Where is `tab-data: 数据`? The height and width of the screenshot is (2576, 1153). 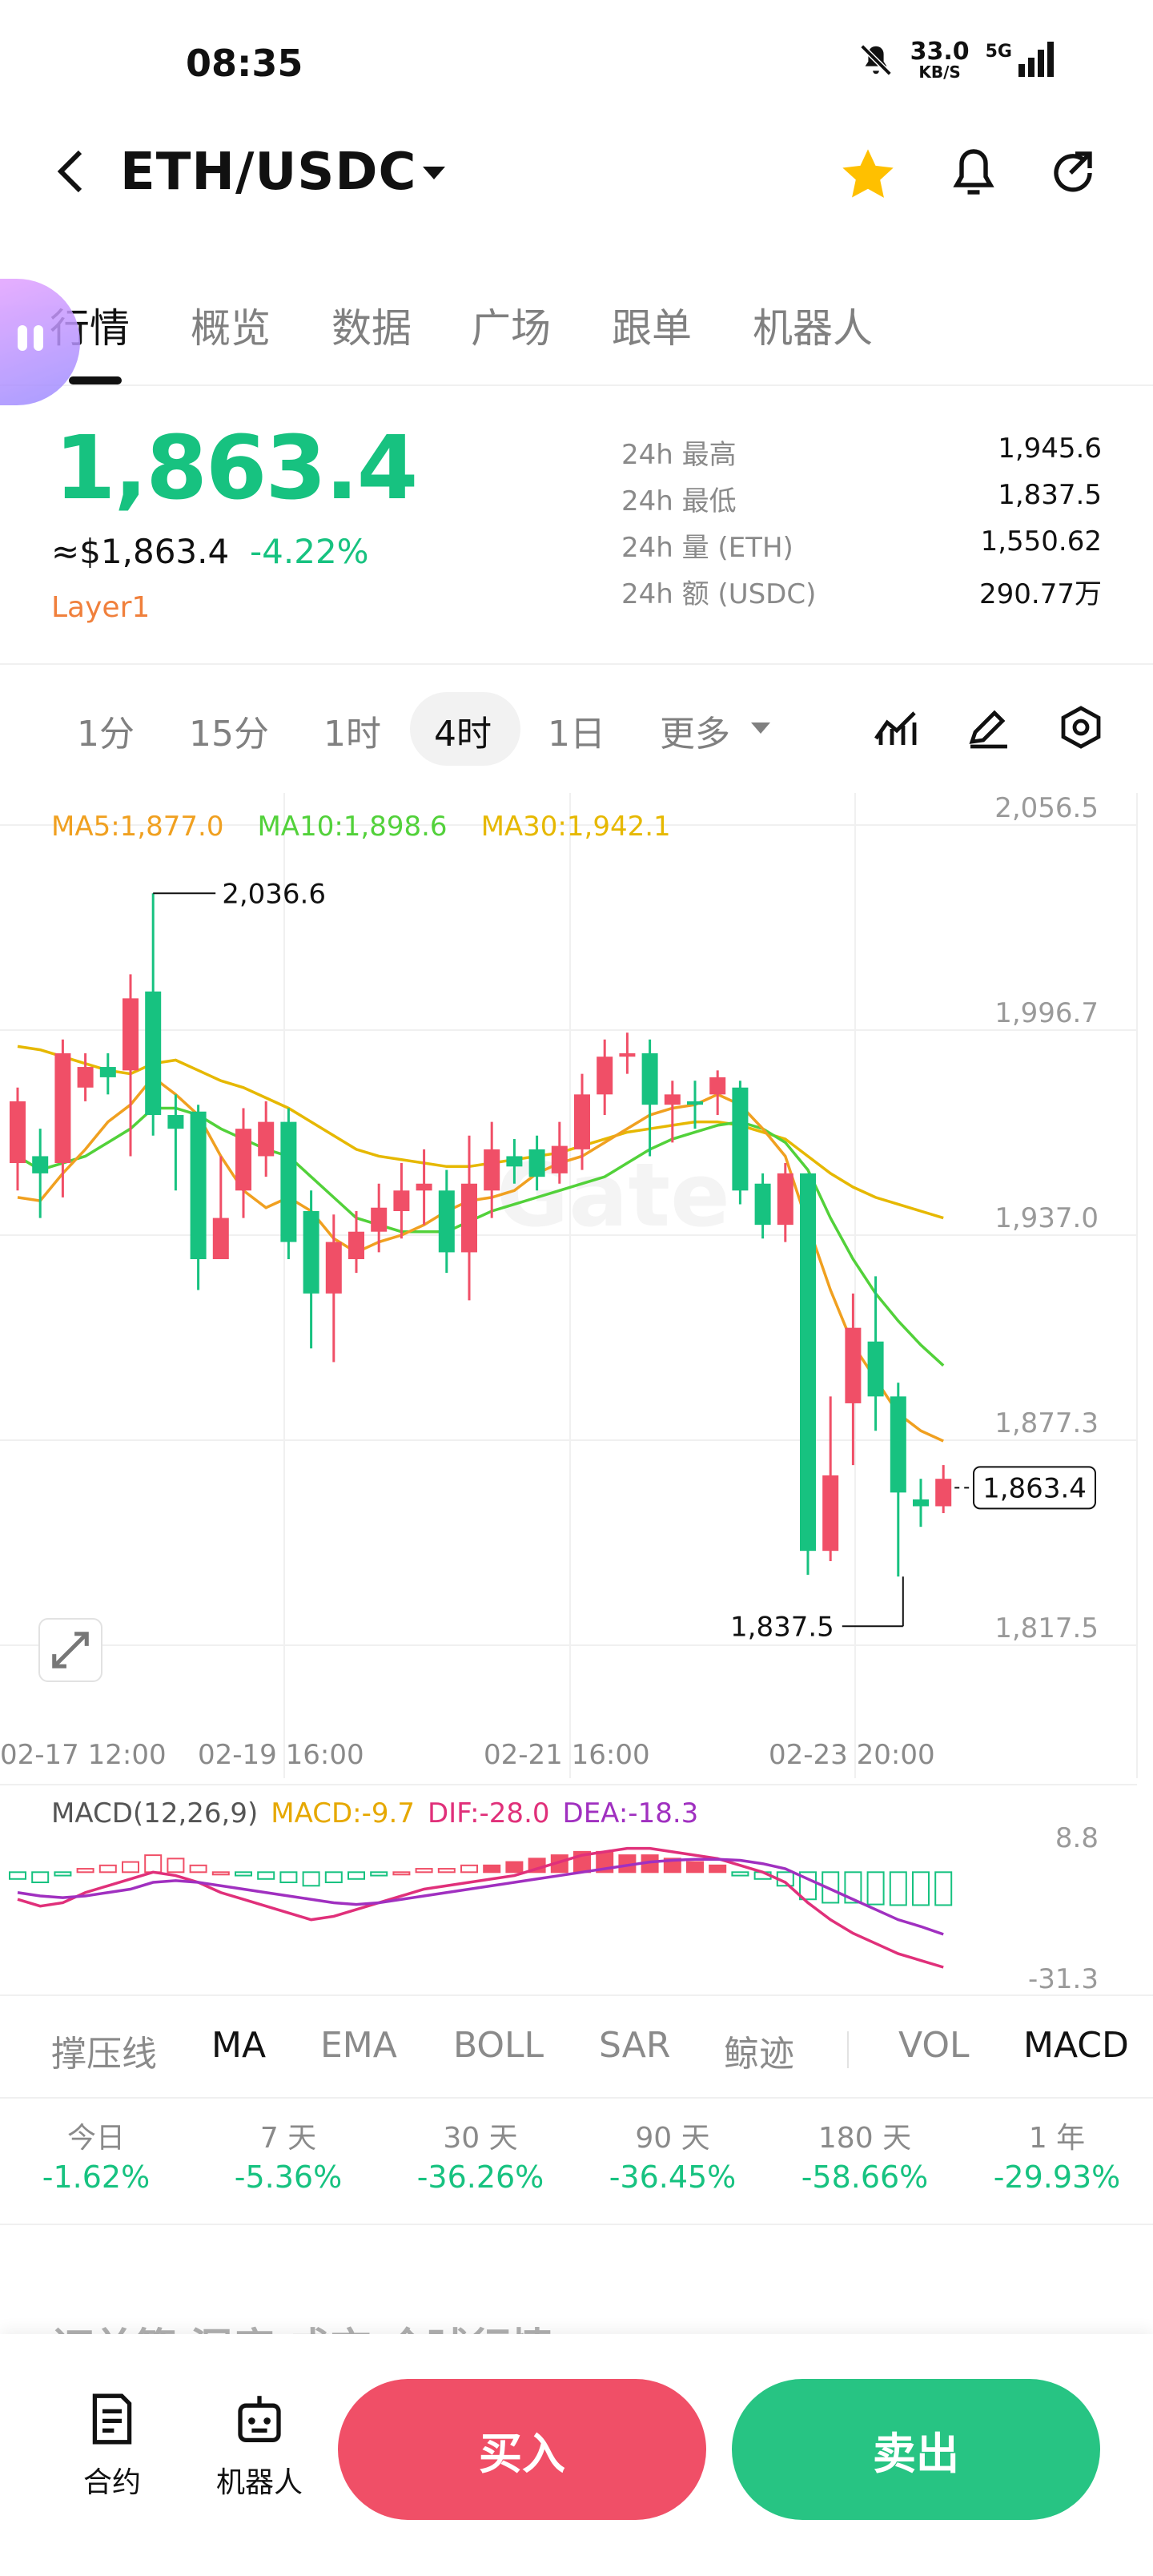
tab-data: 数据 is located at coordinates (371, 328).